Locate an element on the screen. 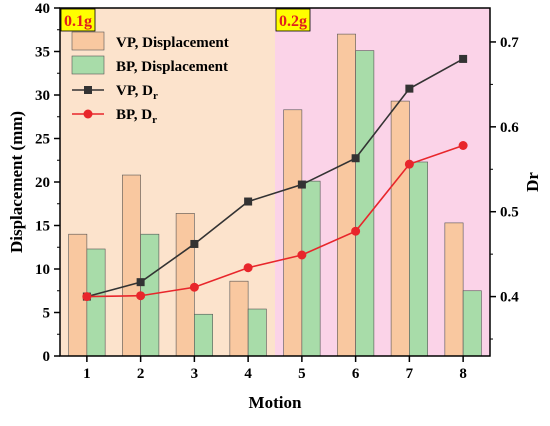  region-label-2: 0.2g is located at coordinates (293, 21).